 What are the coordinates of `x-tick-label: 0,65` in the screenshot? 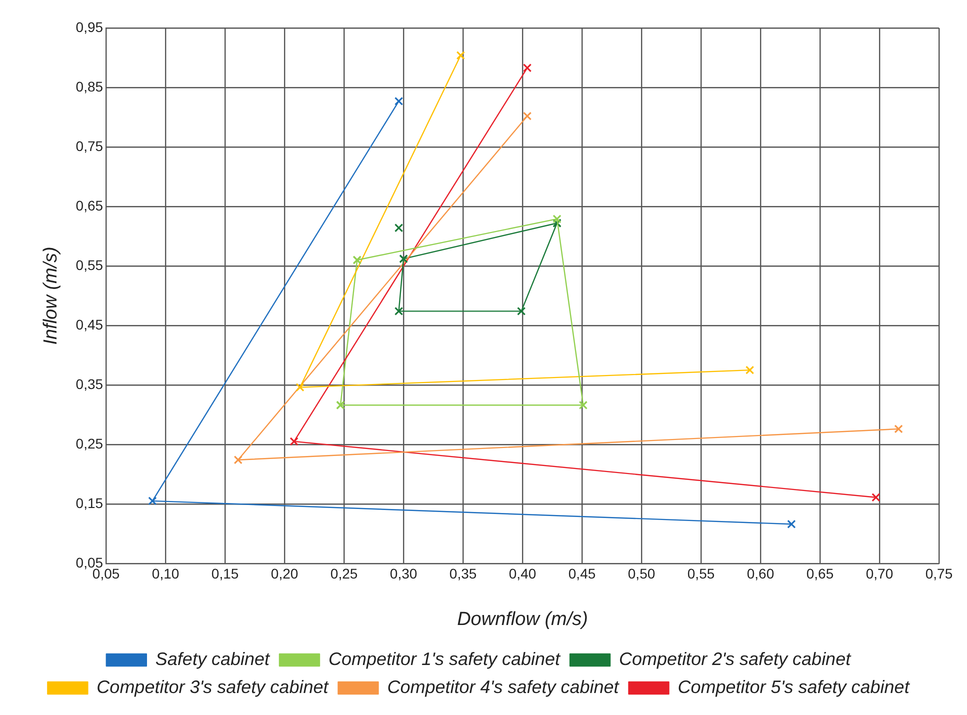 It's located at (820, 574).